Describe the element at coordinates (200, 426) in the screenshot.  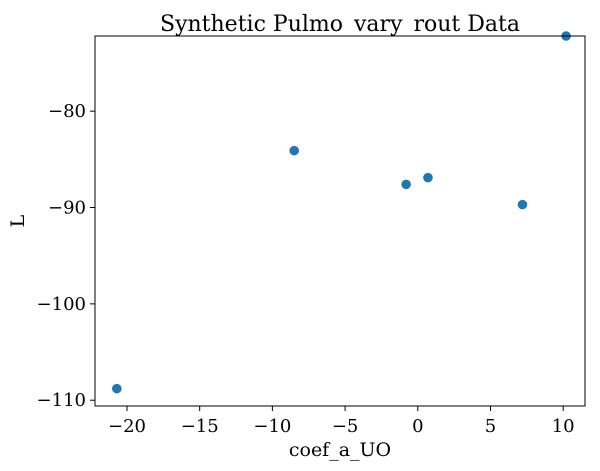
I see `x-tick-label: −15` at that location.